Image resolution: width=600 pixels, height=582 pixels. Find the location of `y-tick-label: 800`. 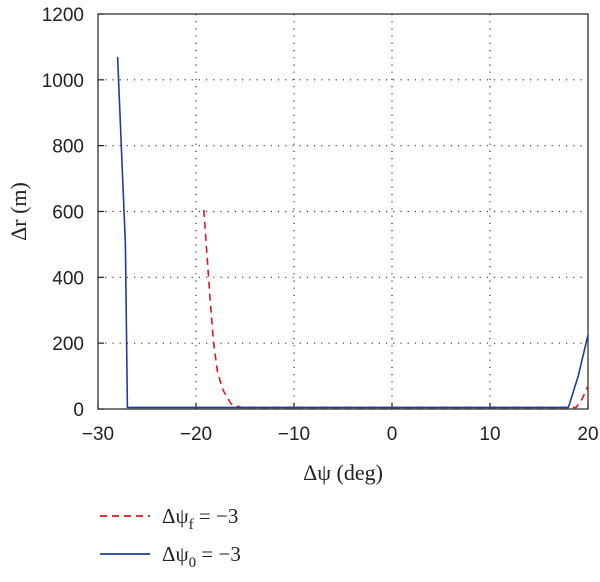

y-tick-label: 800 is located at coordinates (68, 147).